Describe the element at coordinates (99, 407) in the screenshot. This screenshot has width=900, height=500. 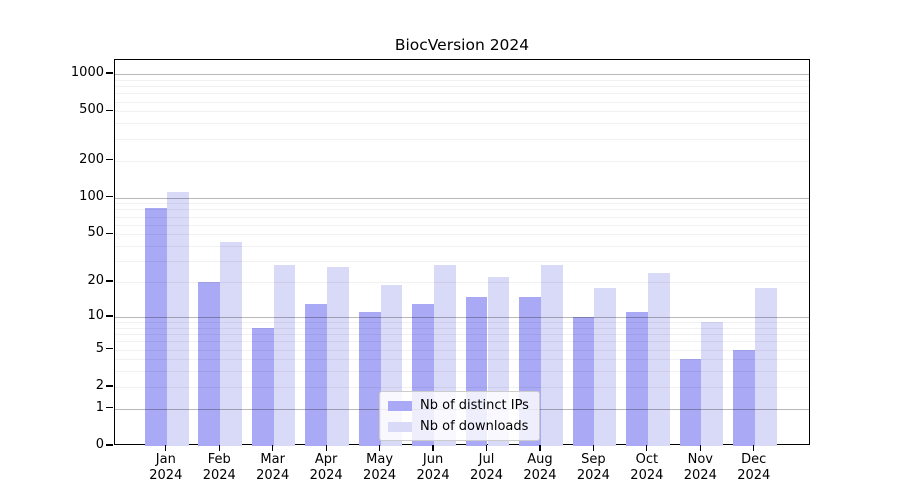
I see `y-tick-label: 1` at that location.